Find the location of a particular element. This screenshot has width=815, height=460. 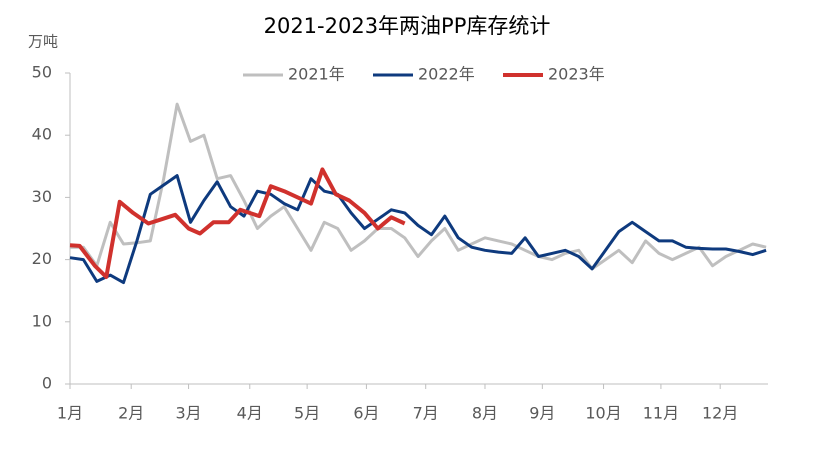

y-tick-label: 50 is located at coordinates (42, 72).